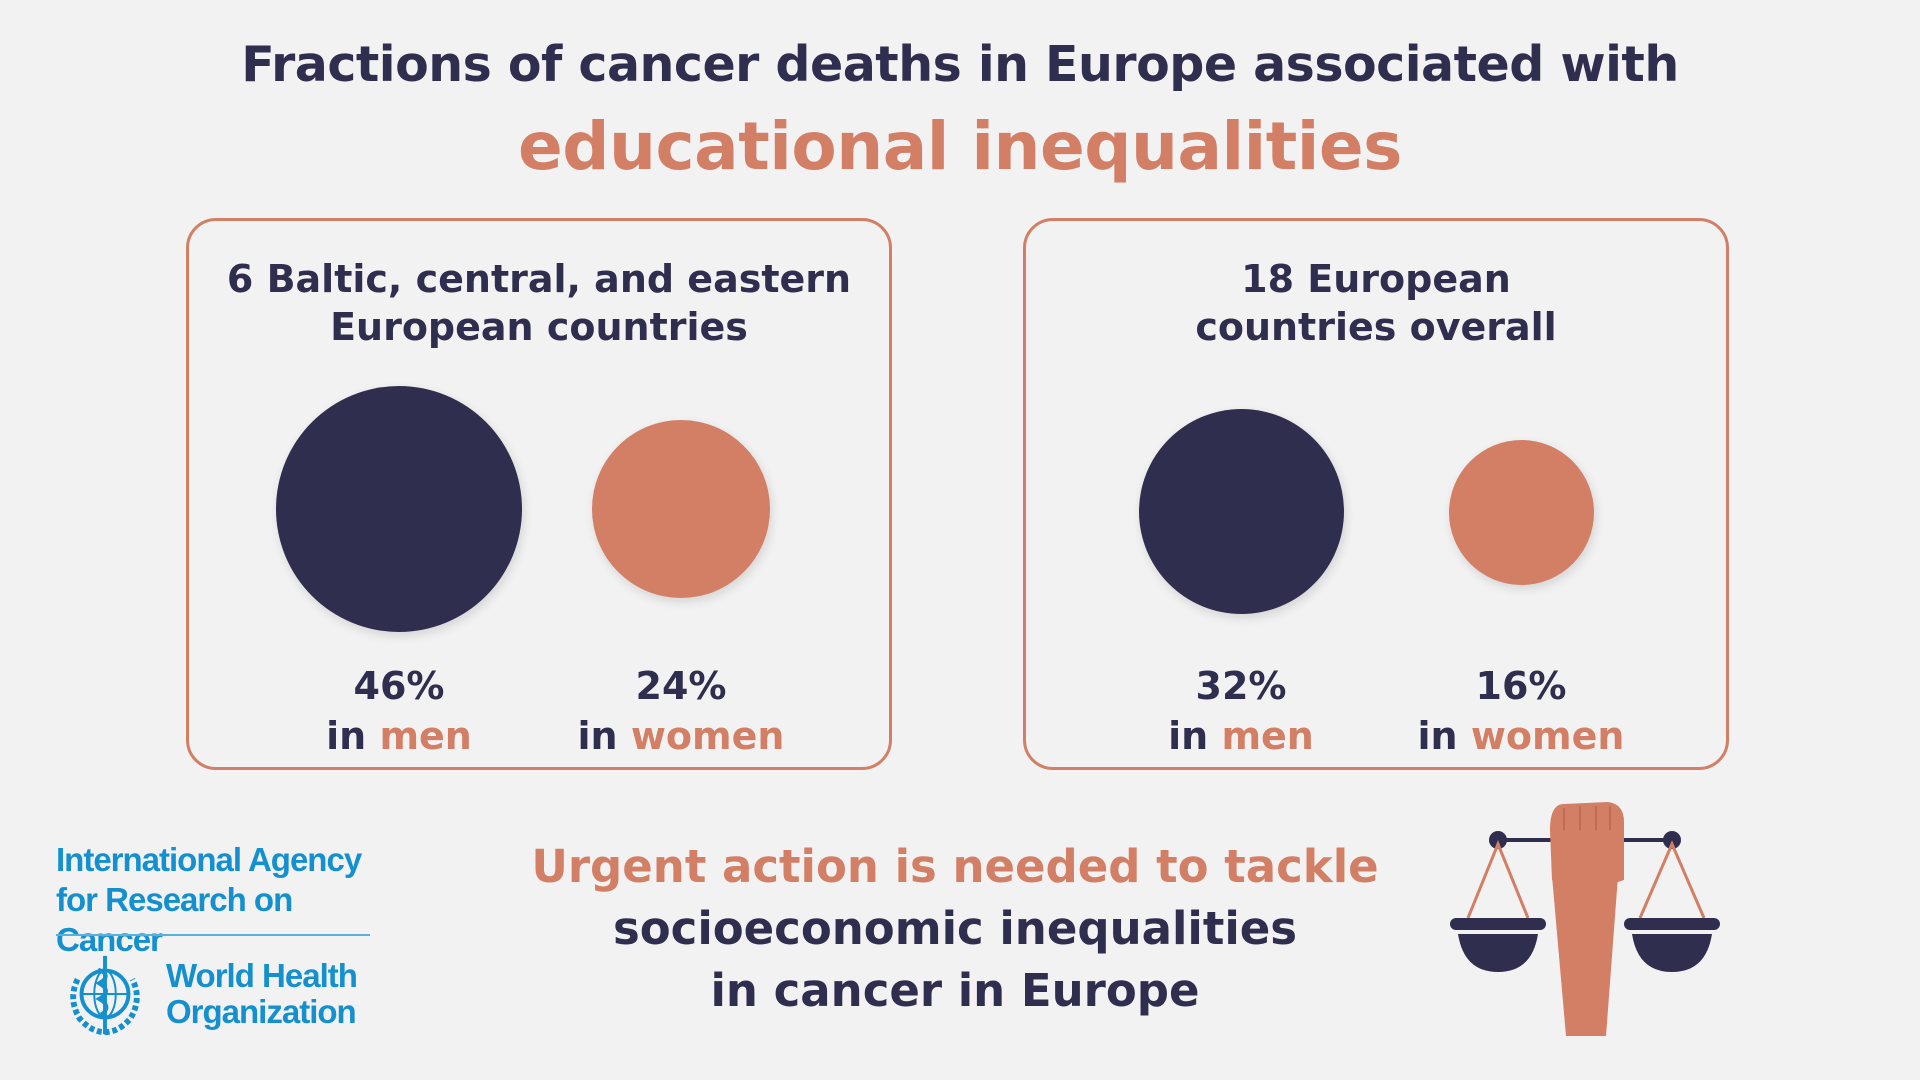  Describe the element at coordinates (960, 146) in the screenshot. I see `title-line-2: educational inequalities` at that location.